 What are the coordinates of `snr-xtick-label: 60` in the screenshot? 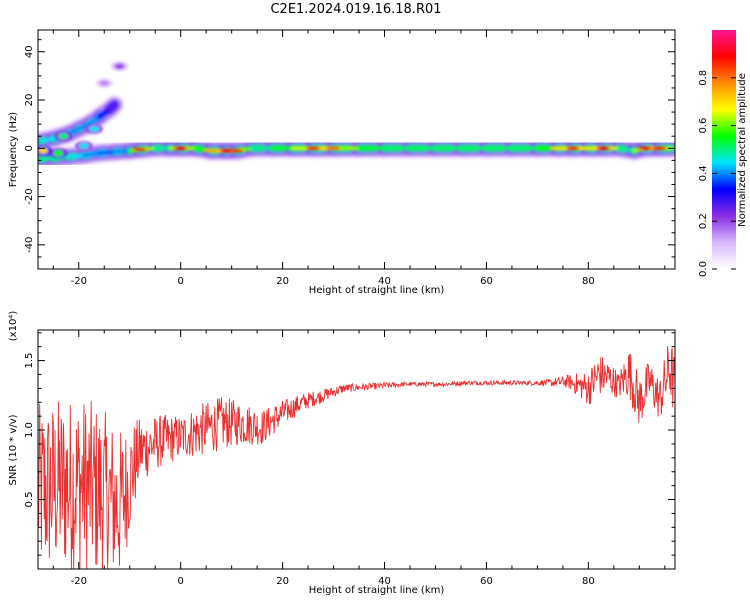 It's located at (486, 581).